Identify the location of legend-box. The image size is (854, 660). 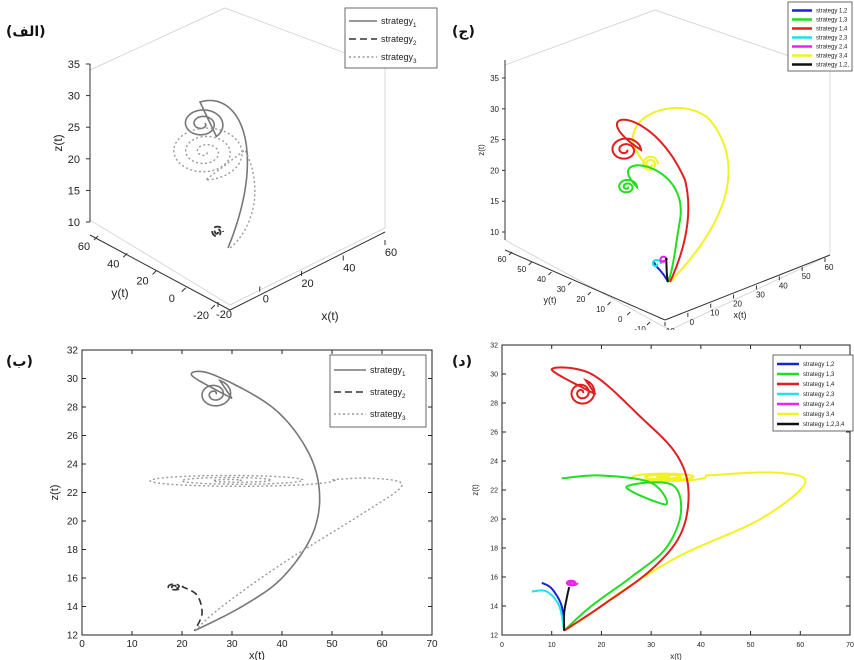
(378, 391).